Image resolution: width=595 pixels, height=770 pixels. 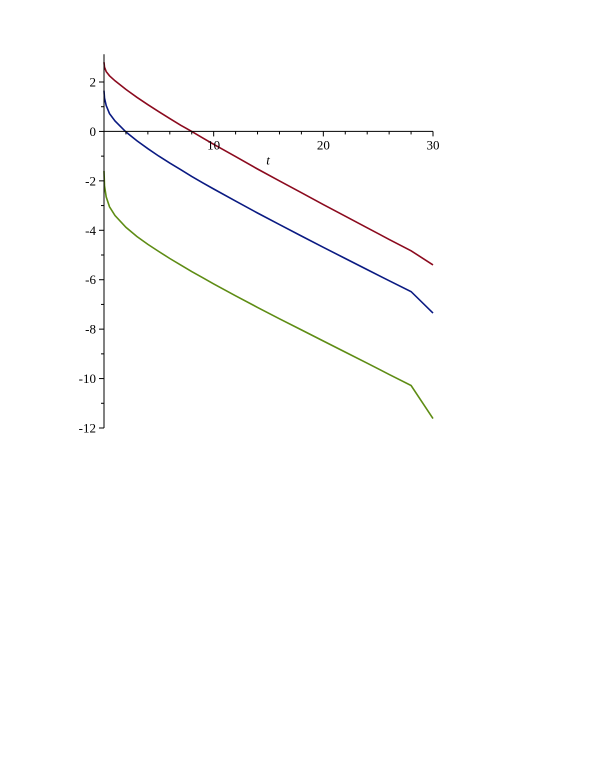 What do you see at coordinates (93, 82) in the screenshot?
I see `y-tick-label: 2` at bounding box center [93, 82].